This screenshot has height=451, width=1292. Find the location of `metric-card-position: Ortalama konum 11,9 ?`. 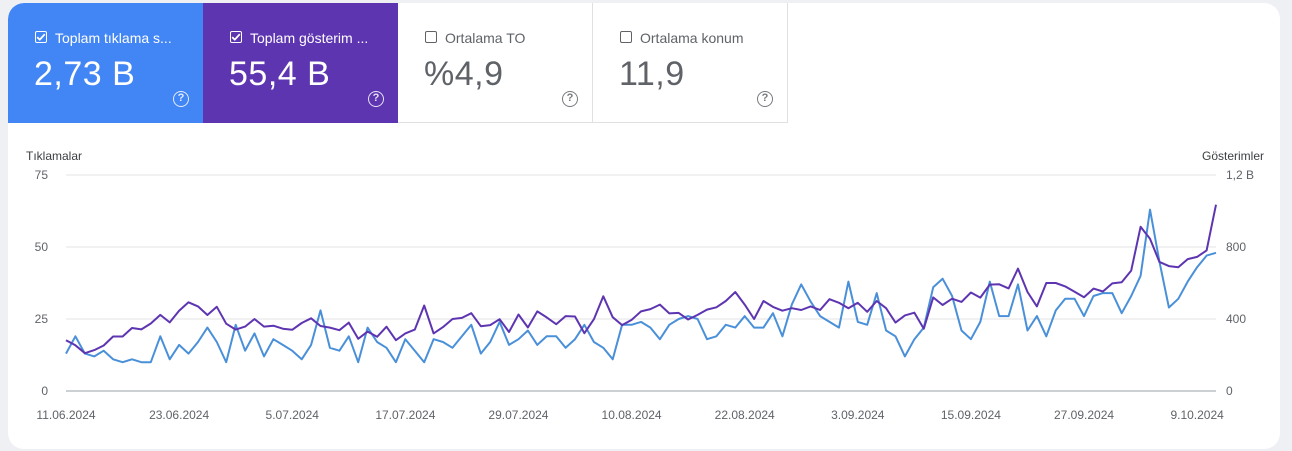

metric-card-position: Ortalama konum 11,9 ? is located at coordinates (690, 63).